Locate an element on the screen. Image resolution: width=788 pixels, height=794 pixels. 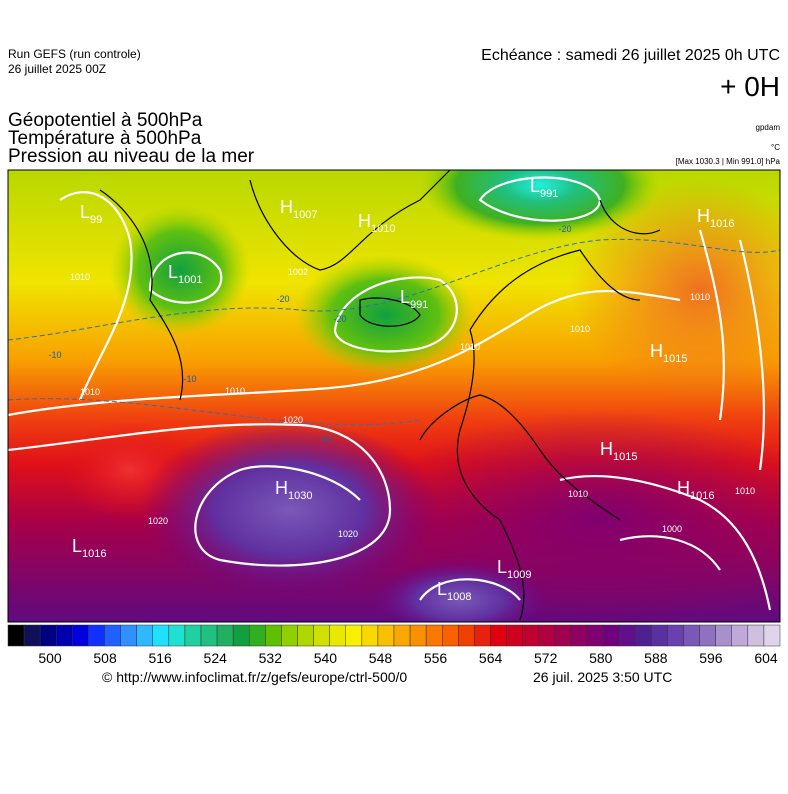
run-name: Run GEFS (run controle) is located at coordinates (74, 54).